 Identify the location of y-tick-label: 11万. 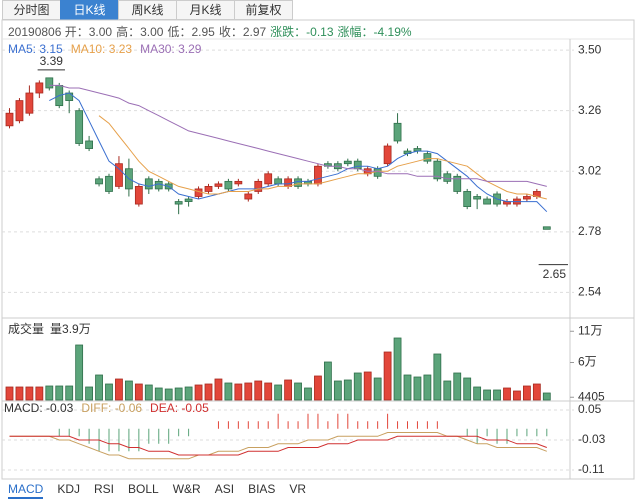
(590, 330).